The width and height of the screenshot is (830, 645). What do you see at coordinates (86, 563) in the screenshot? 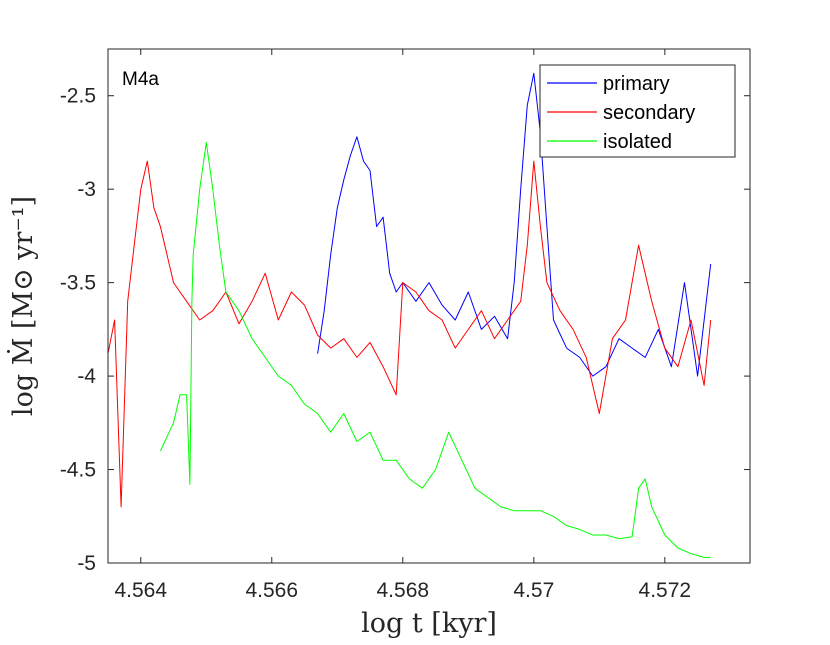
I see `y-tick-label: -5` at bounding box center [86, 563].